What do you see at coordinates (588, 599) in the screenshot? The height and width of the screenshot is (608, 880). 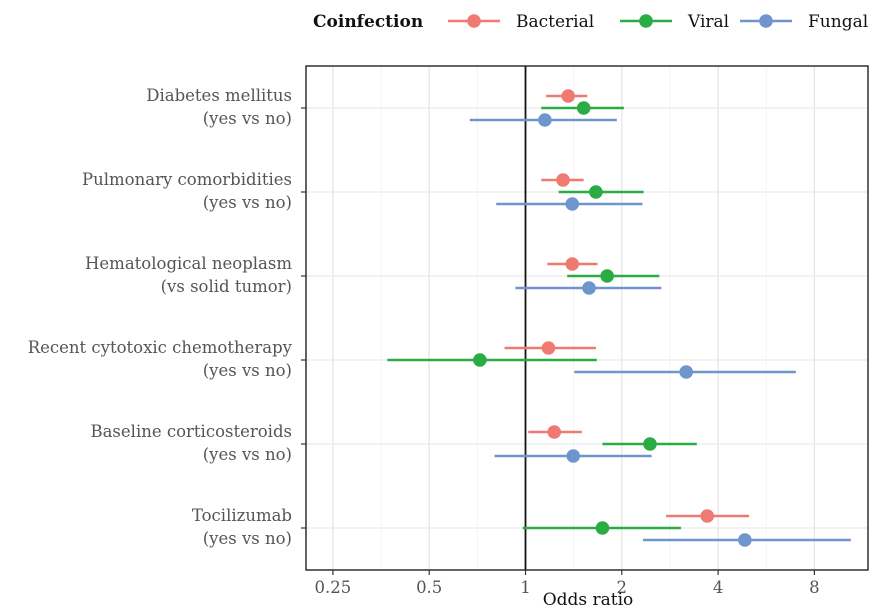 I see `x-axis-title: Odds ratio` at bounding box center [588, 599].